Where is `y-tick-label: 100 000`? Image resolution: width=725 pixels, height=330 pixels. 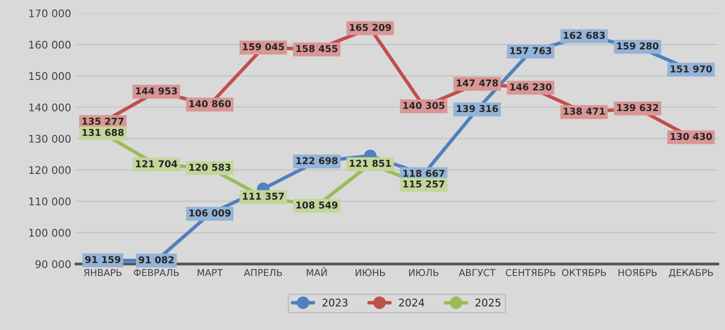 y-tick-label: 100 000 is located at coordinates (50, 232).